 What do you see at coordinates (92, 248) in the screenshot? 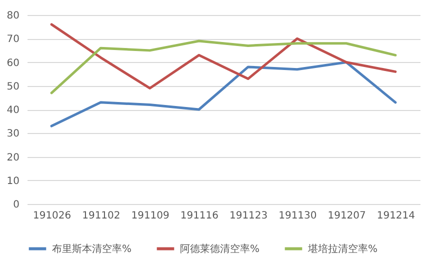
I see `legend-label: 布里斯本清空率%` at bounding box center [92, 248].